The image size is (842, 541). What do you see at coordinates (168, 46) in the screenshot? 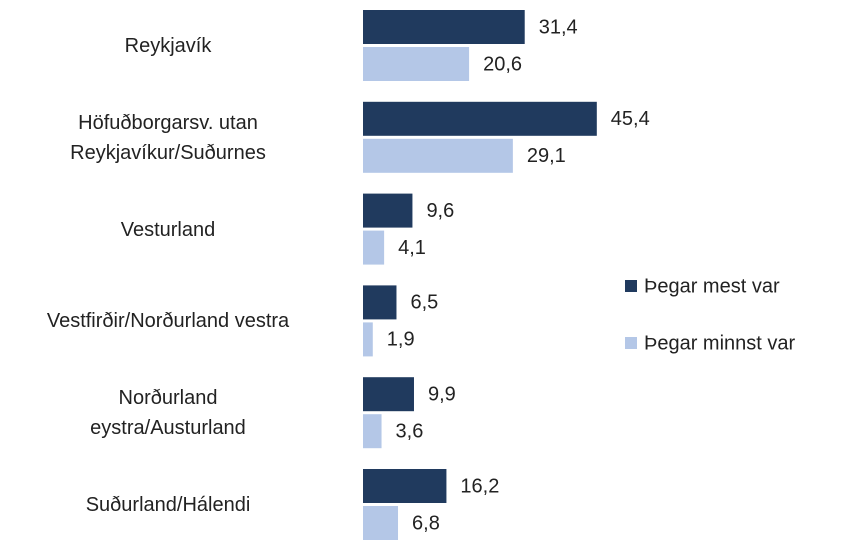
I see `category-label: Reykjavík` at bounding box center [168, 46].